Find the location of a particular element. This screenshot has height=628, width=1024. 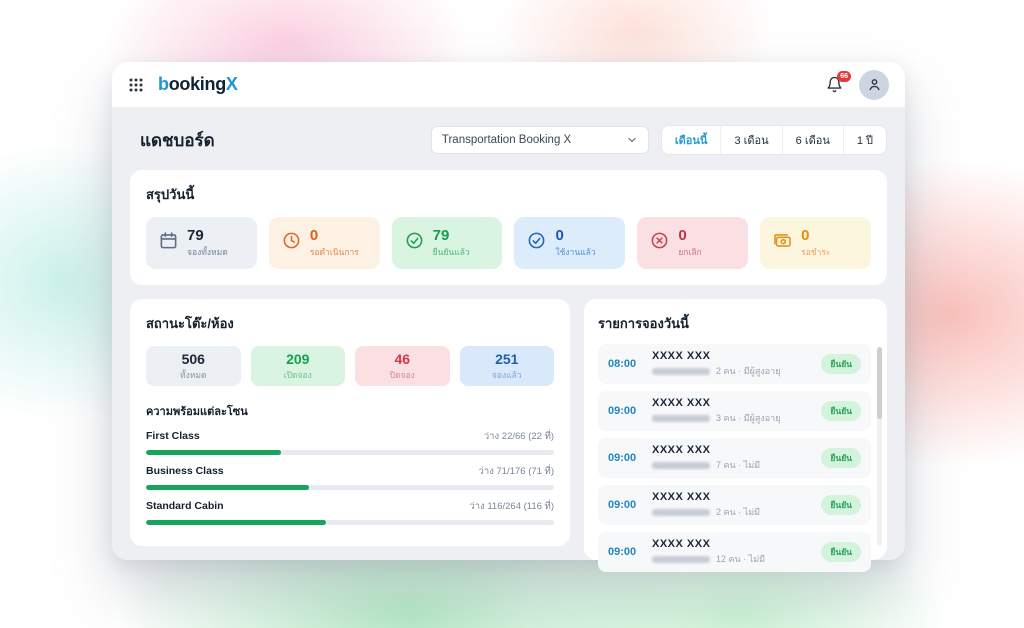

period-filter-1-year: 1 ปี is located at coordinates (864, 140).